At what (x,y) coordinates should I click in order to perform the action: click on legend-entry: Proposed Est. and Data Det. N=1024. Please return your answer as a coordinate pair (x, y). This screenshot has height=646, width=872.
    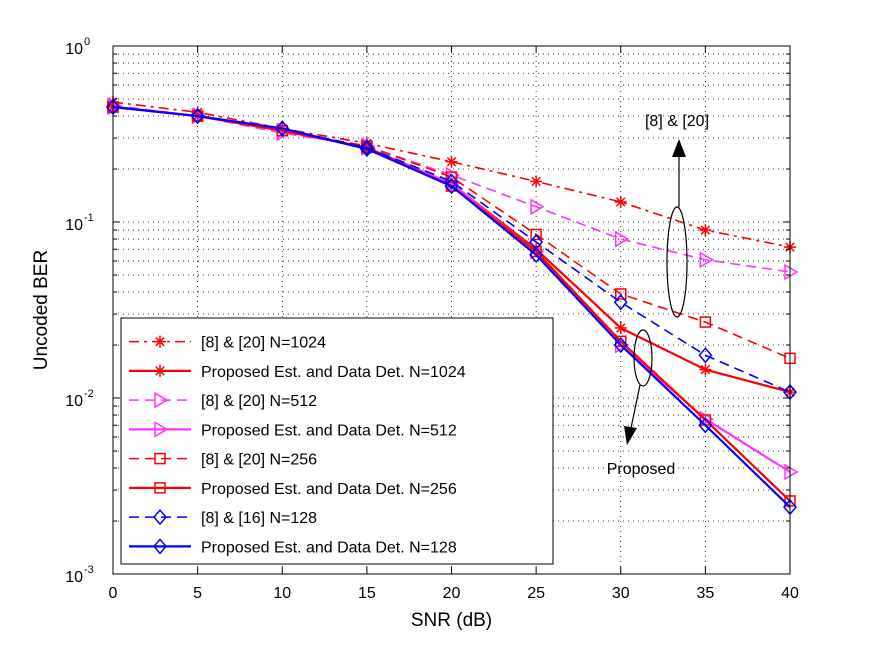
    Looking at the image, I should click on (297, 372).